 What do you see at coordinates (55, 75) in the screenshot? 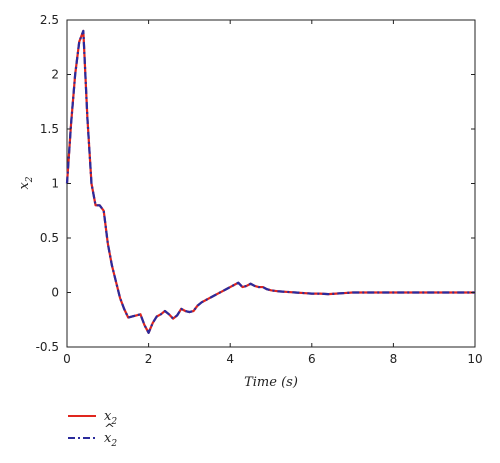
I see `y-tick-label: 2` at bounding box center [55, 75].